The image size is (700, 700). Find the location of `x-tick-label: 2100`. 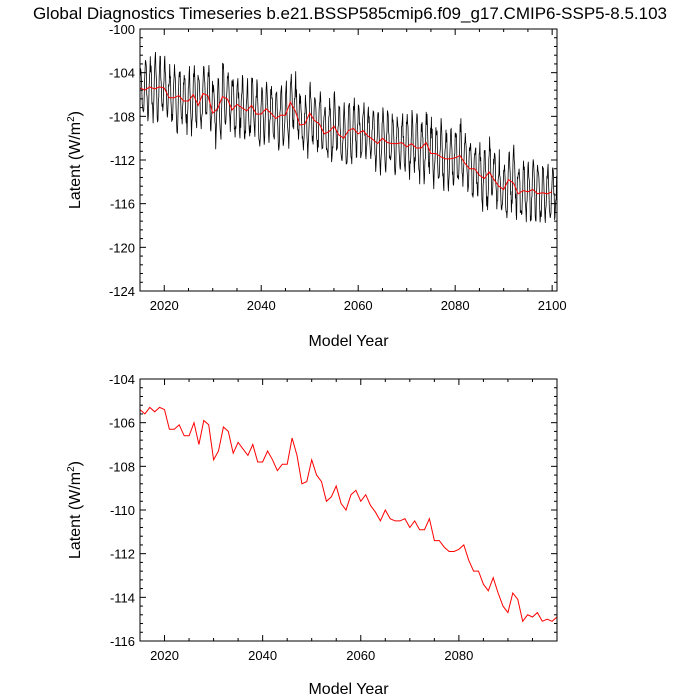

x-tick-label: 2100 is located at coordinates (552, 305).